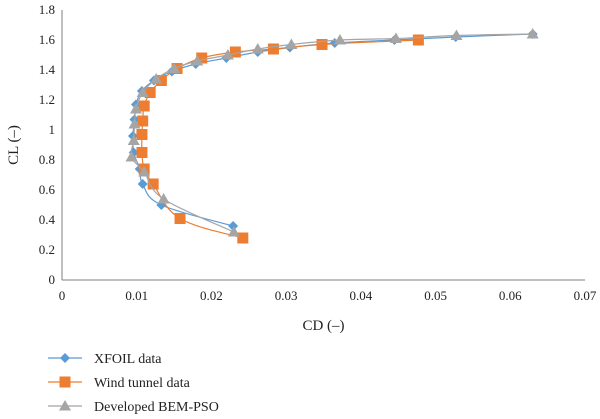  Describe the element at coordinates (47, 249) in the screenshot. I see `y-tick-label: 0.2` at that location.